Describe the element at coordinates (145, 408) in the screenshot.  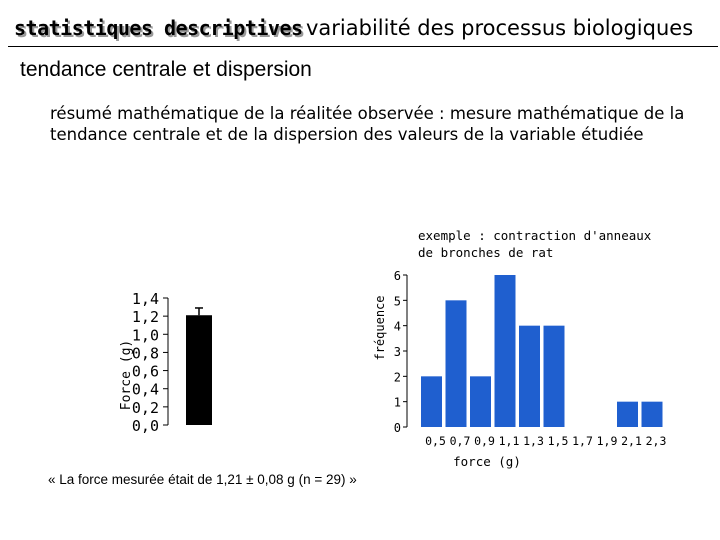
I see `left-y-tick-label: 0,2` at that location.